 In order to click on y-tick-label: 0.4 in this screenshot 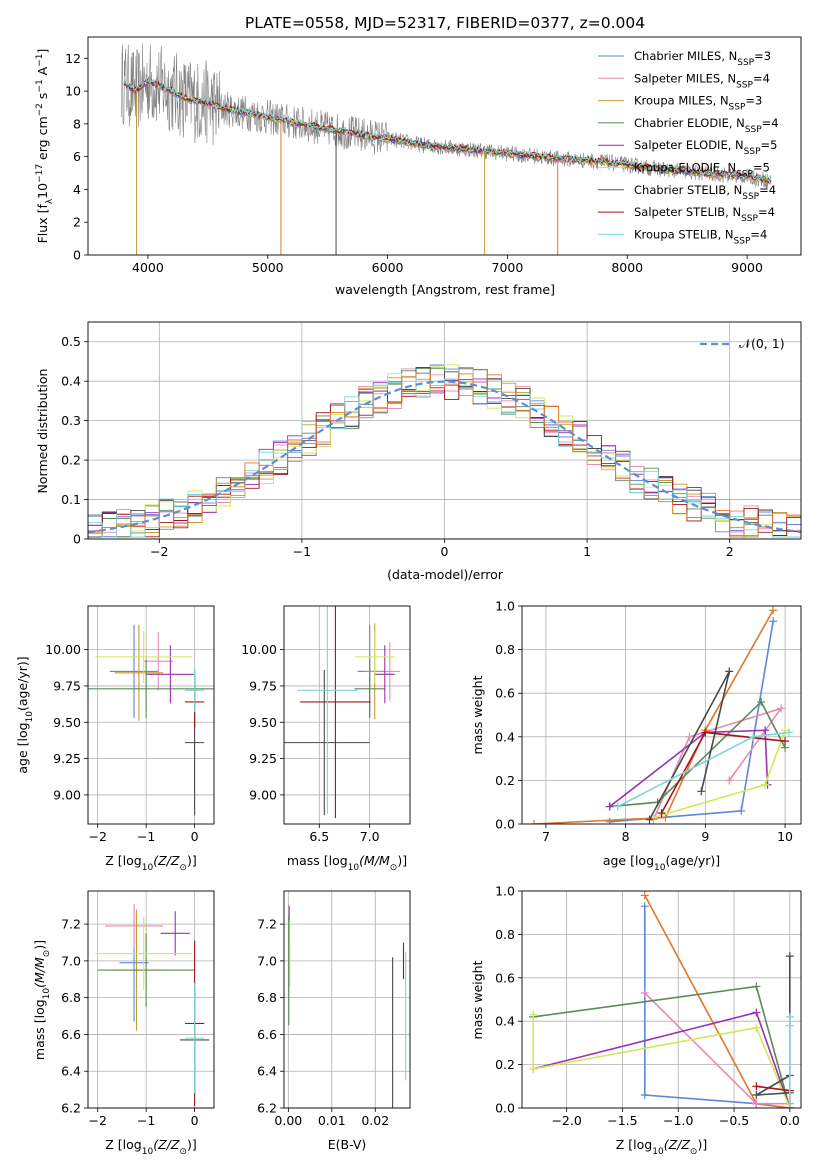, I will do `click(505, 736)`.